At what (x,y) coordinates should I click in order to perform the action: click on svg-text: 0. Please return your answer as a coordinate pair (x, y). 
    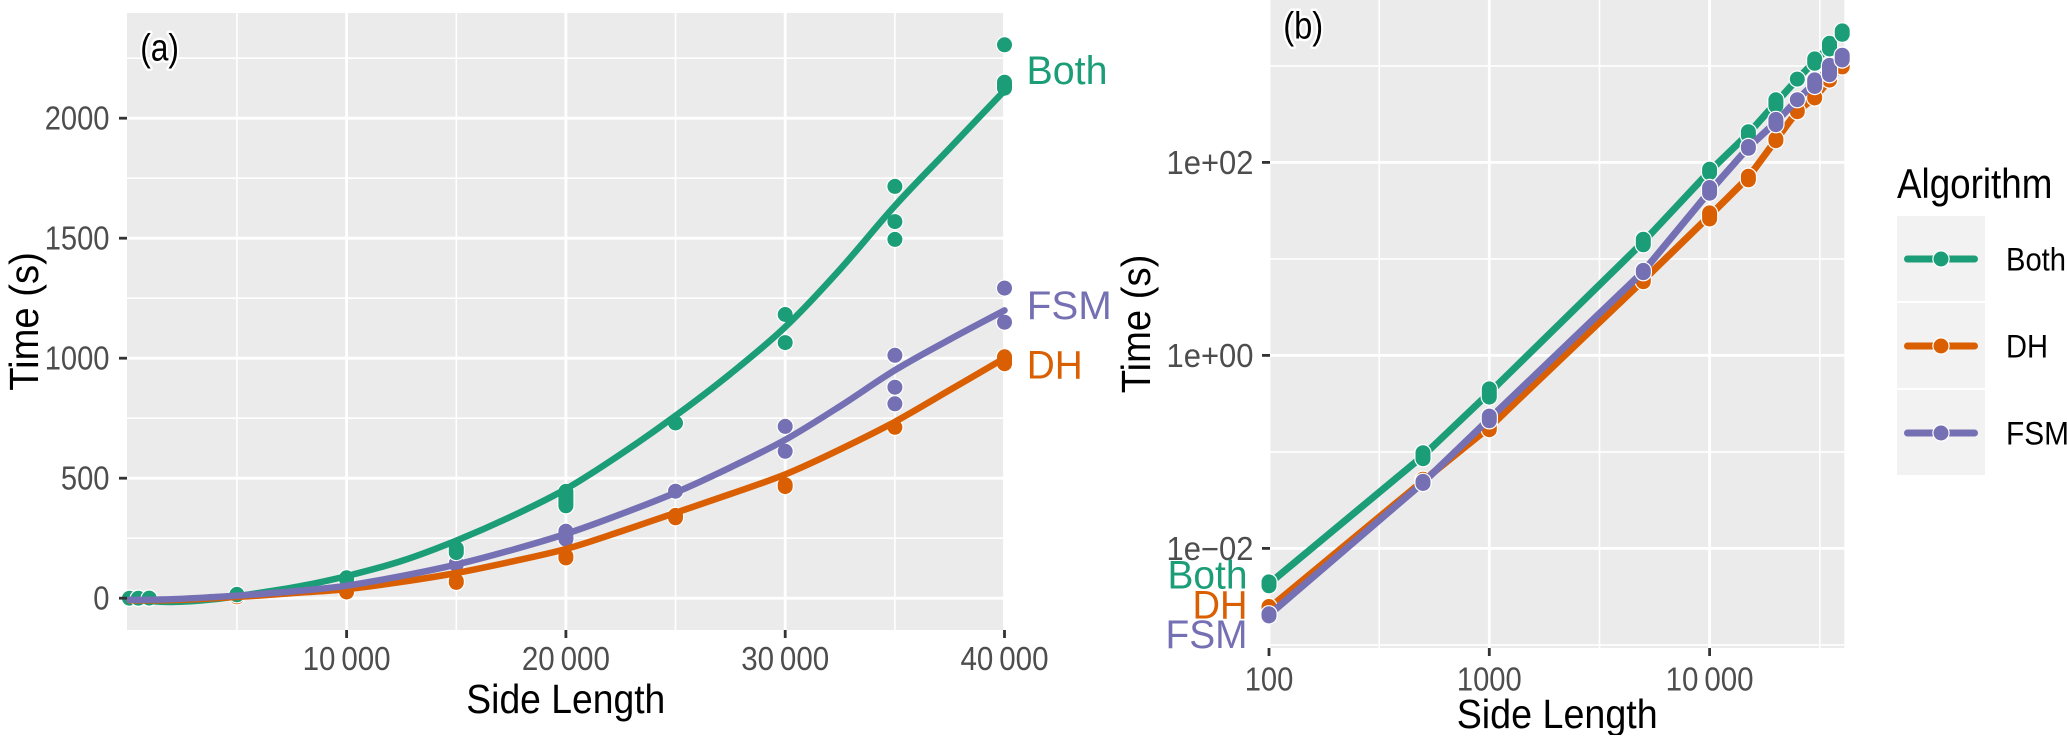
    Looking at the image, I should click on (101, 598).